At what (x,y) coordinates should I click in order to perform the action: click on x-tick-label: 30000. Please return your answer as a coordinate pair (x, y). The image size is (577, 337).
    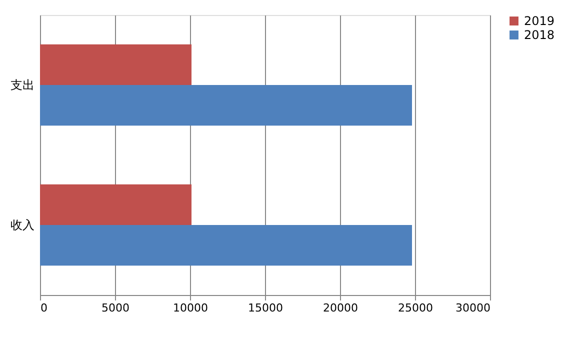
    Looking at the image, I should click on (473, 308).